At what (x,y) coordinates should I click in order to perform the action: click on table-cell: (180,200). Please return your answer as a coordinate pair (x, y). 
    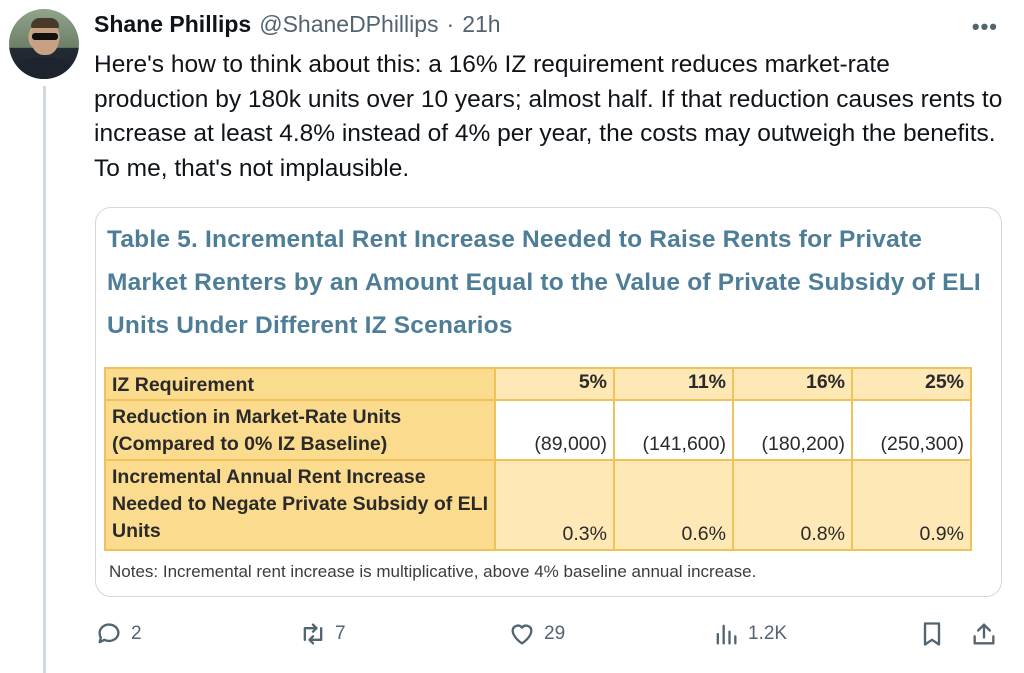
    Looking at the image, I should click on (792, 430).